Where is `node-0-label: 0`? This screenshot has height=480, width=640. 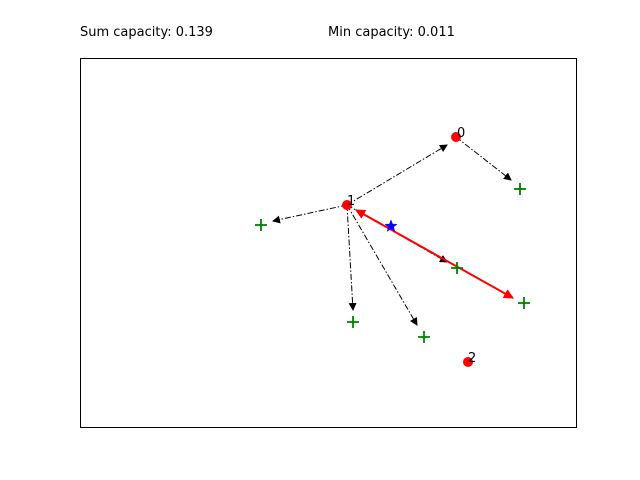 node-0-label: 0 is located at coordinates (461, 133).